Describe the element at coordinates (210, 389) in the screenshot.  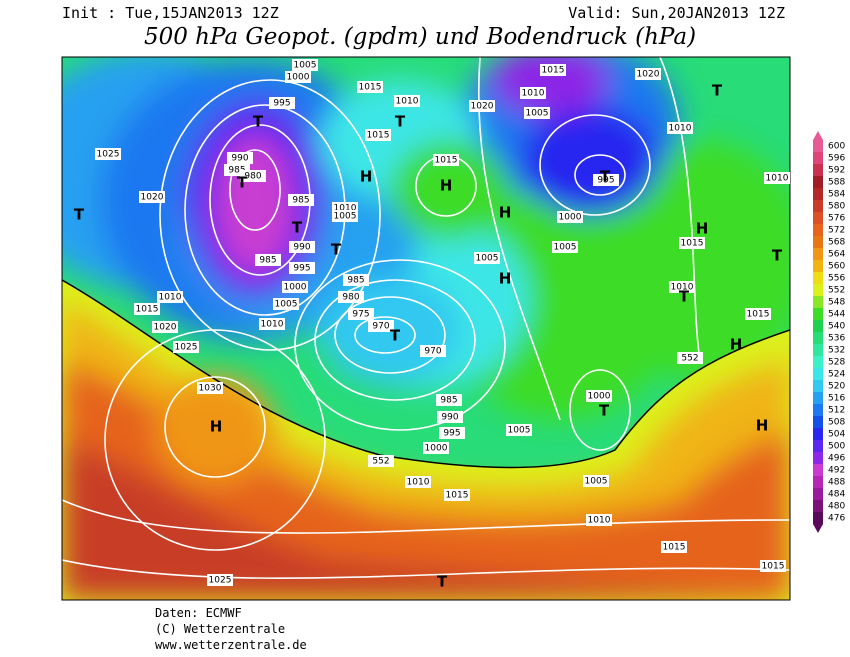
I see `isobar-label: 1030` at that location.